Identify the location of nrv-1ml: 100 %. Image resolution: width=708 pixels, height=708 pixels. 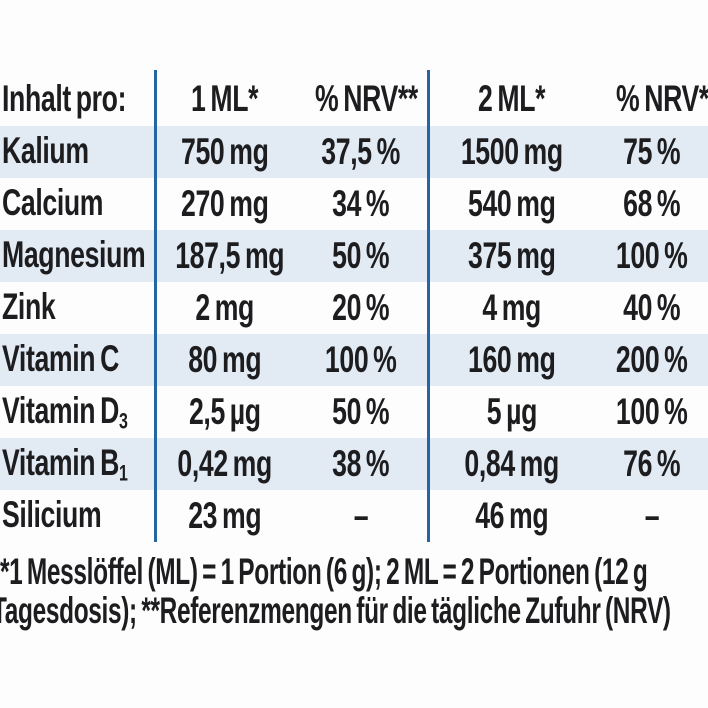
(361, 359).